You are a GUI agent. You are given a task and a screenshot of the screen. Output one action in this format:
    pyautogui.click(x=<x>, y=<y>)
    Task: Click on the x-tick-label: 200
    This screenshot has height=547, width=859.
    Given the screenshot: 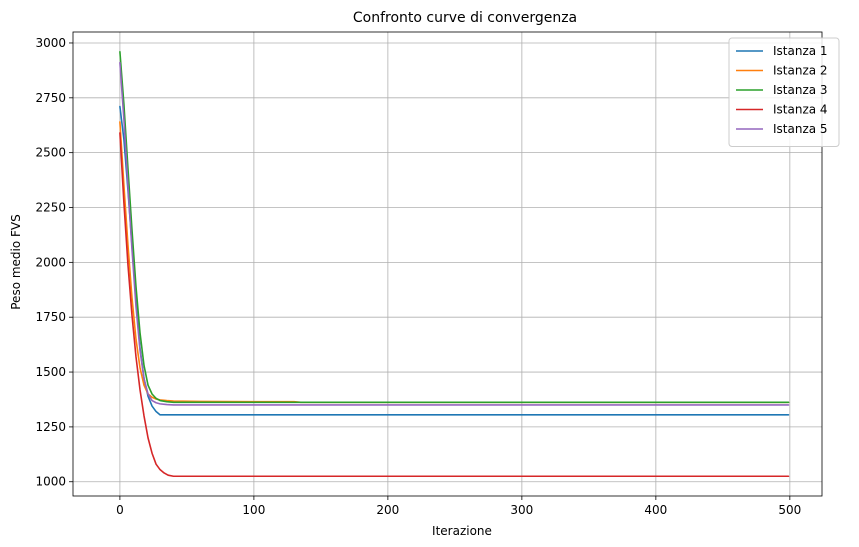 What is the action you would take?
    pyautogui.click(x=387, y=510)
    